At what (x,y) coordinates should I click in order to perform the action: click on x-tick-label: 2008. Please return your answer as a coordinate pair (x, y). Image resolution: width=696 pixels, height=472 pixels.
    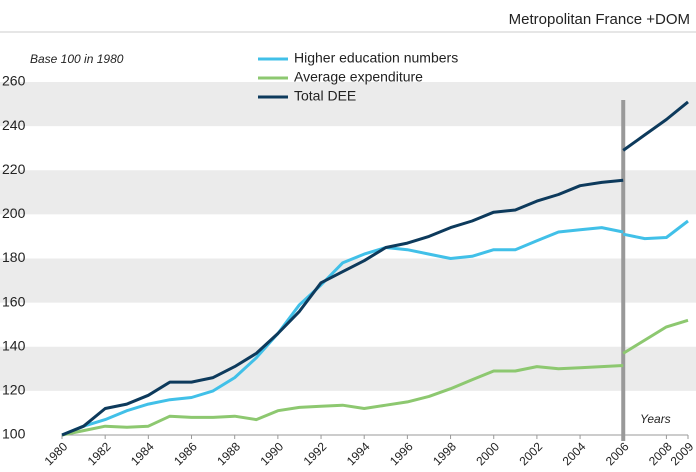
    Looking at the image, I should click on (660, 453).